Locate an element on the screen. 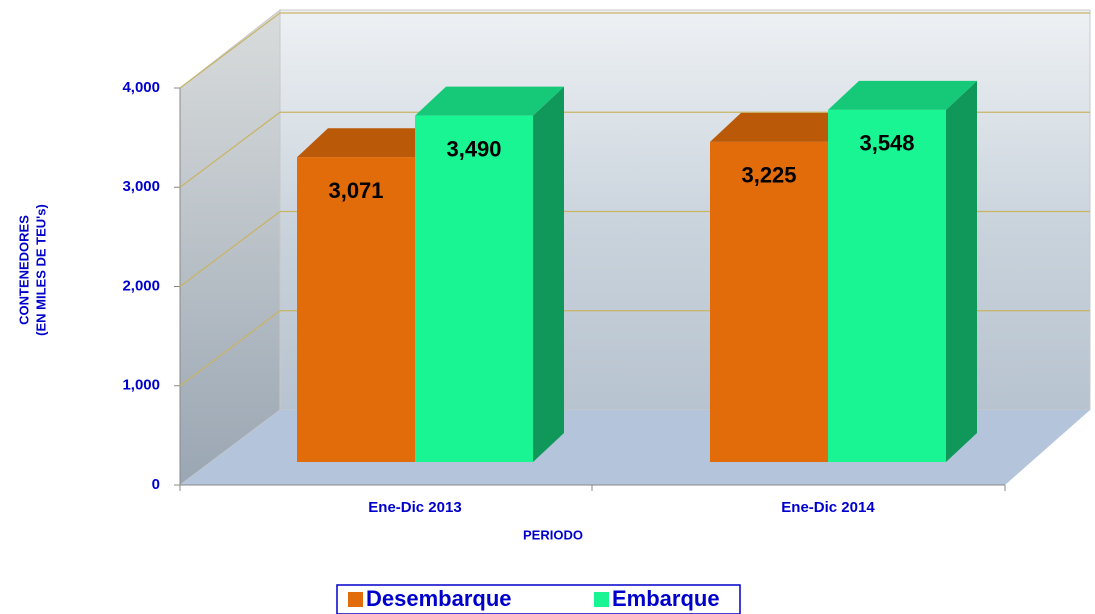 The image size is (1095, 614). y-tick-label: 3,000 is located at coordinates (141, 186).